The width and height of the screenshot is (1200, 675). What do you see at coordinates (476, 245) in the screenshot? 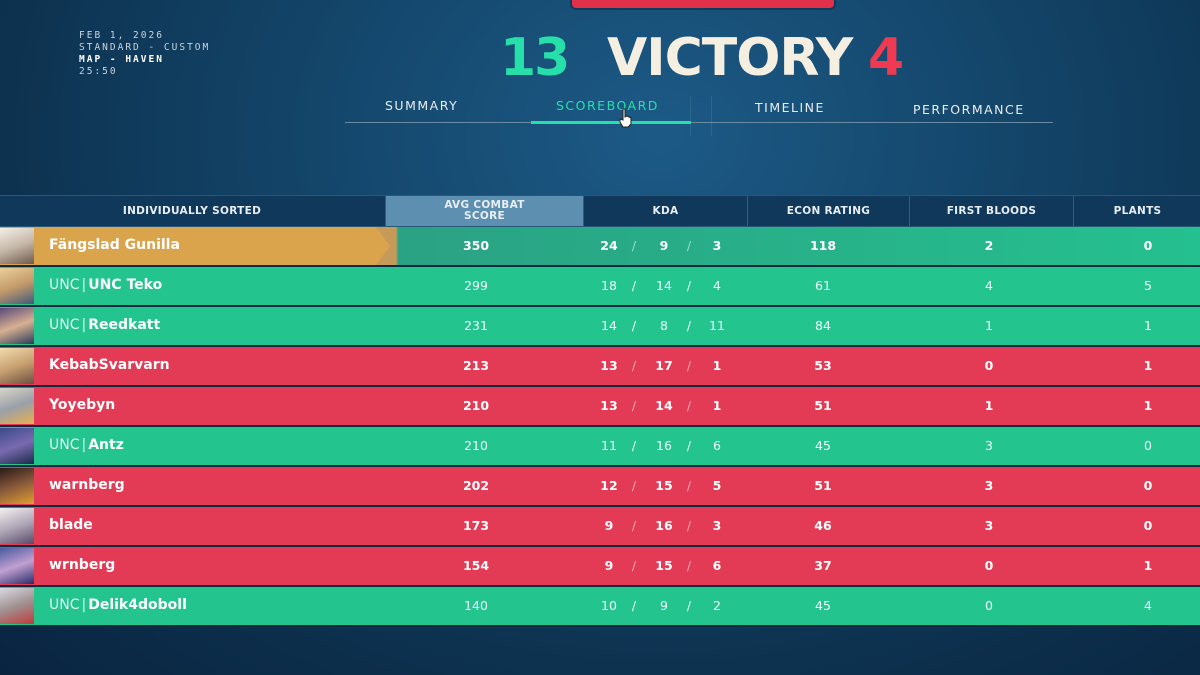
I see `acs-value: 350` at bounding box center [476, 245].